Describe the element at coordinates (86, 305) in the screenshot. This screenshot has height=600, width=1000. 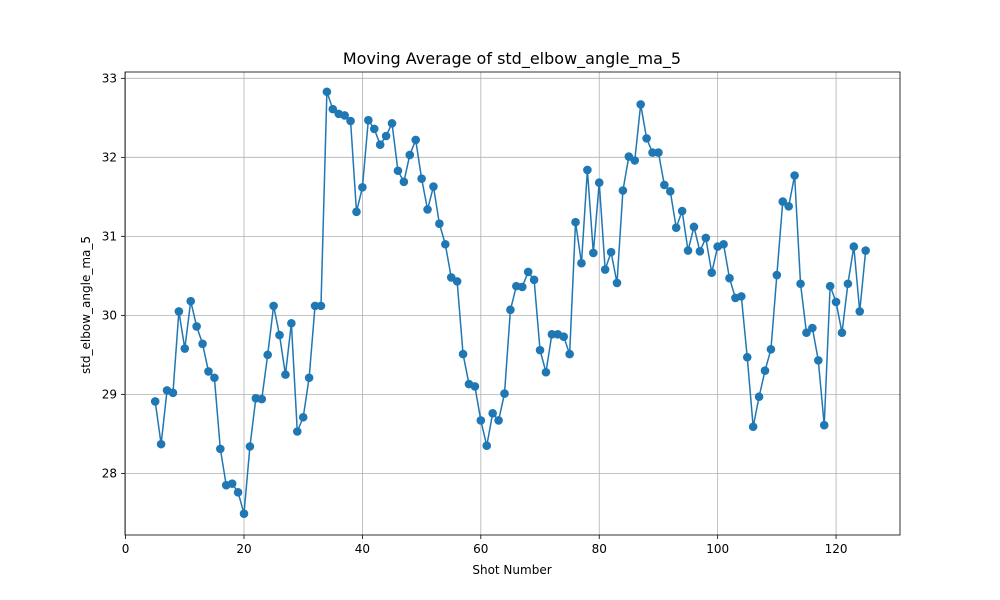
I see `y-axis-title: std_elbow_angle_ma_5` at that location.